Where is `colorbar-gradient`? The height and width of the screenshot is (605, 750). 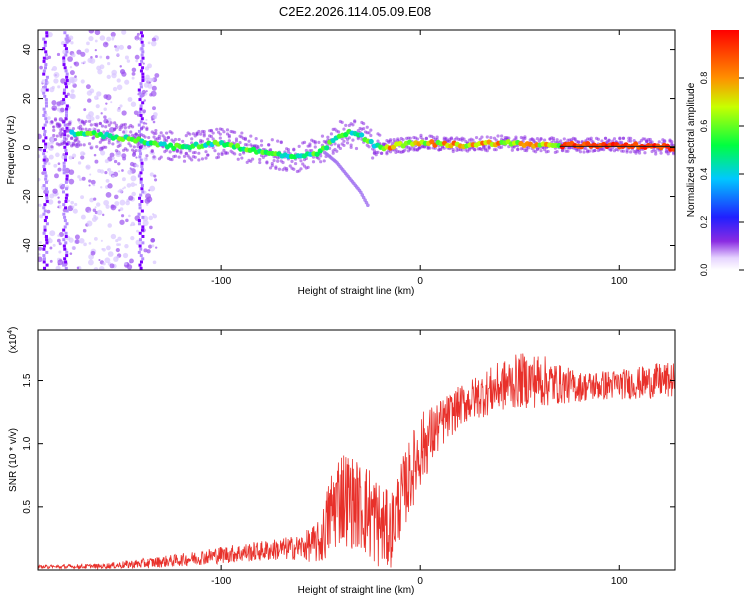 colorbar-gradient is located at coordinates (725, 150).